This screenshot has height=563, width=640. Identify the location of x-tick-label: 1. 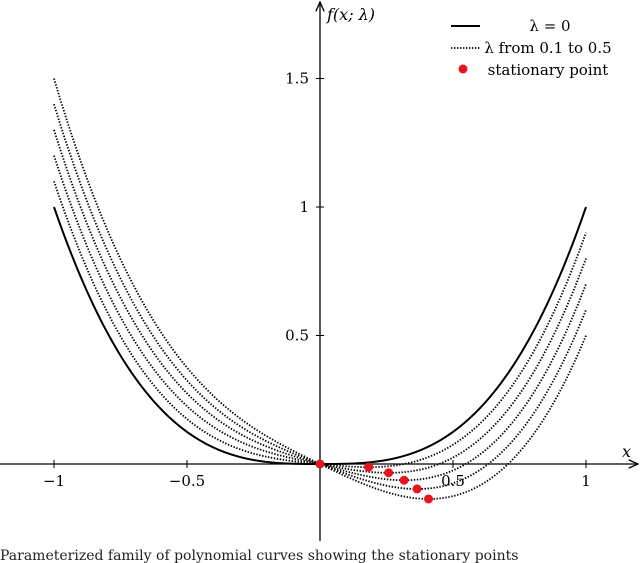
(586, 481).